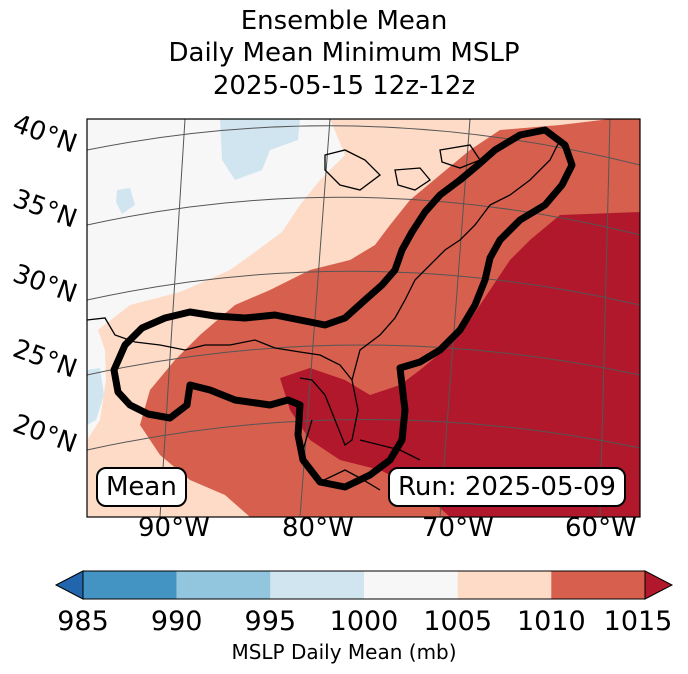 Image resolution: width=688 pixels, height=674 pixels. Describe the element at coordinates (69, 585) in the screenshot. I see `colorbar-low-extension` at that location.